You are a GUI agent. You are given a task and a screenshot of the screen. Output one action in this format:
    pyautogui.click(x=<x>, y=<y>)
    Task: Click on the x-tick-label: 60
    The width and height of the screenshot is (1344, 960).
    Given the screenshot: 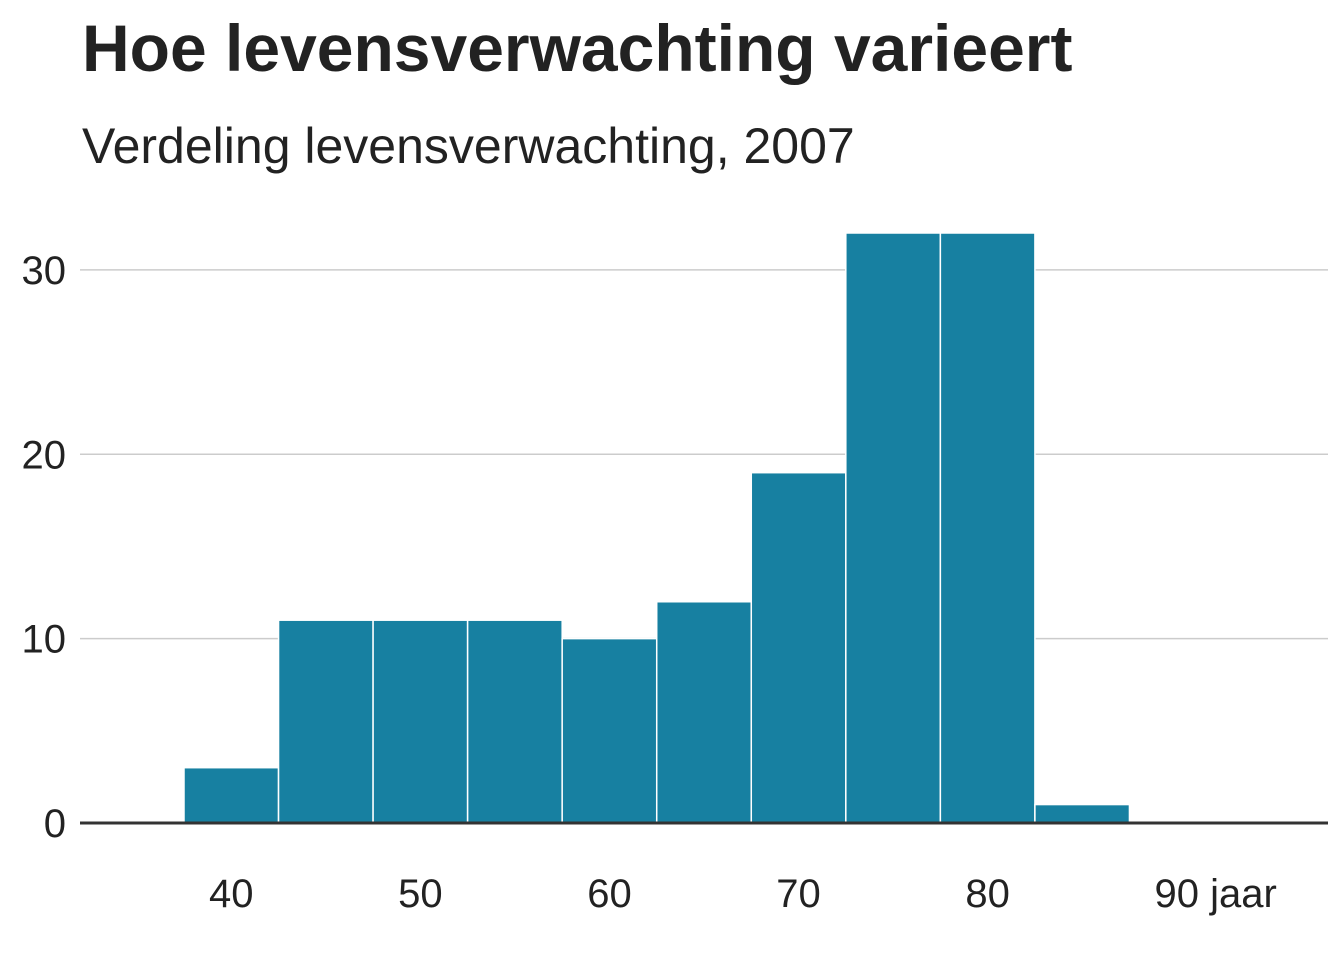 What is the action you would take?
    pyautogui.click(x=609, y=894)
    